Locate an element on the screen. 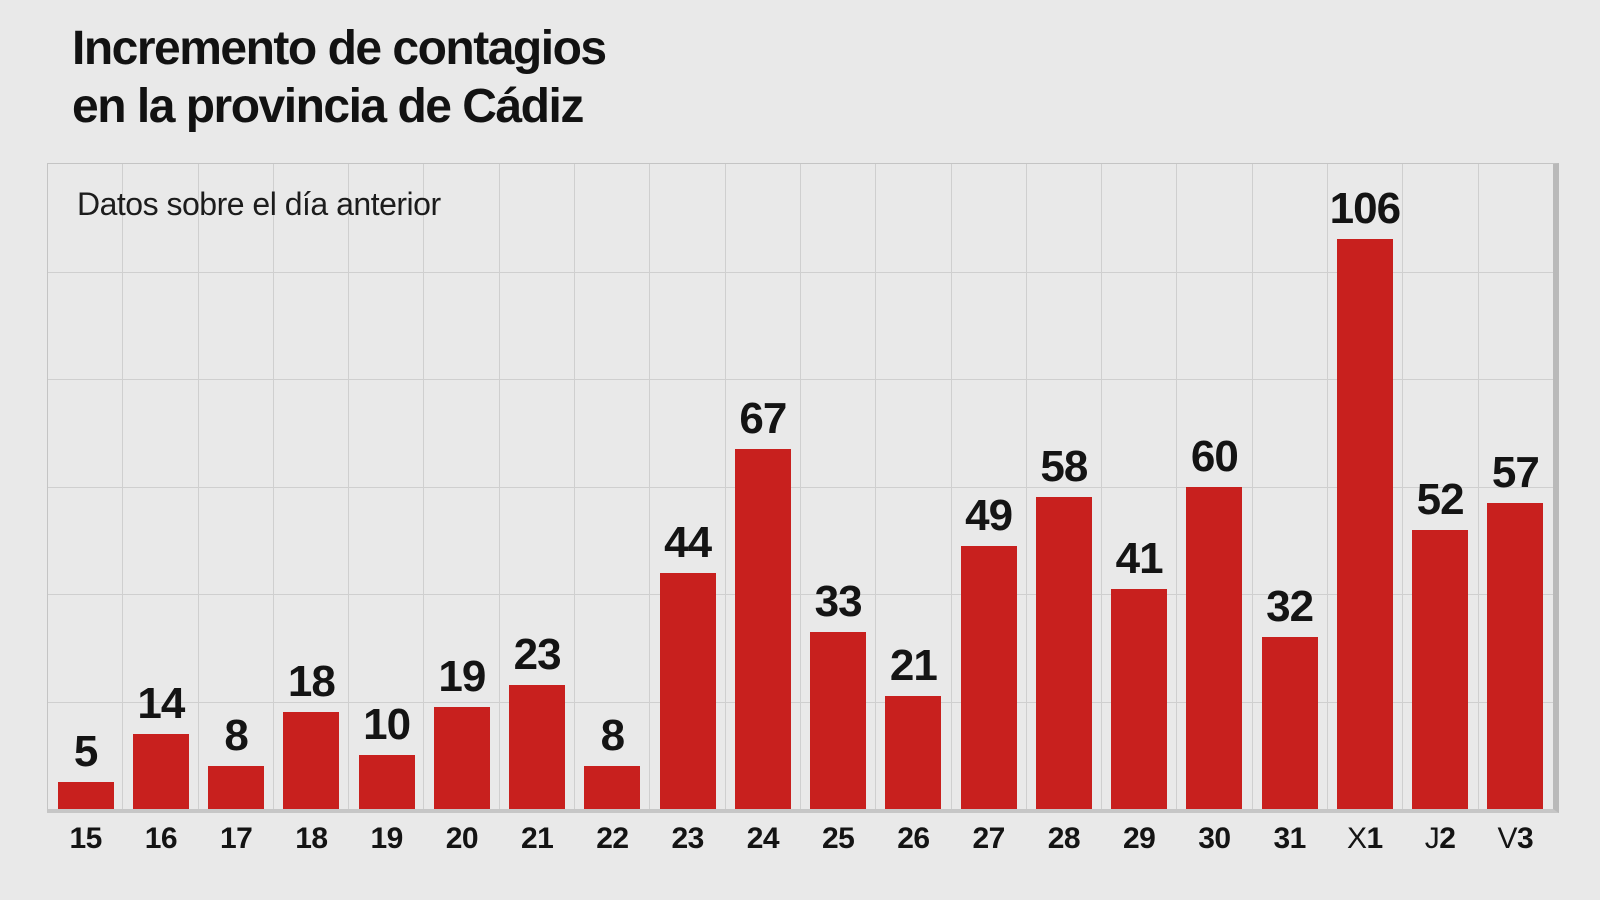 Image resolution: width=1600 pixels, height=900 pixels. x-axis-label-number: 2 is located at coordinates (1447, 838).